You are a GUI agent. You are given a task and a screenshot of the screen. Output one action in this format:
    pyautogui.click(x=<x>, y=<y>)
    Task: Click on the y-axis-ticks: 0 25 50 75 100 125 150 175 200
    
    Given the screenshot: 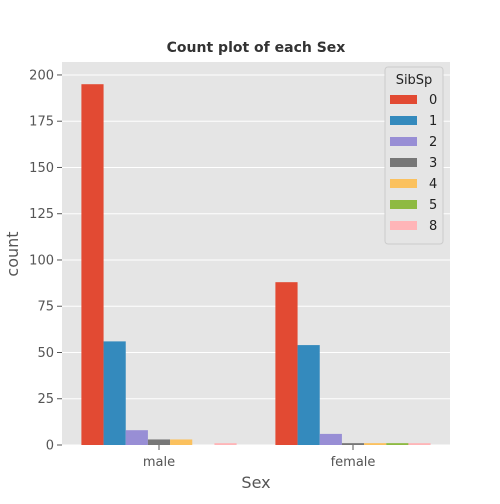 What is the action you would take?
    pyautogui.click(x=45, y=261)
    